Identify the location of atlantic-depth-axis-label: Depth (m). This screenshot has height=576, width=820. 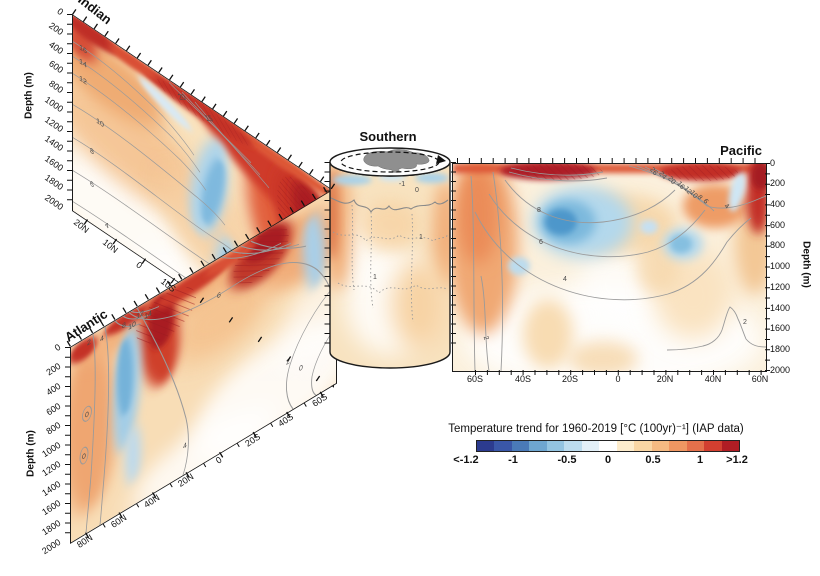
(31, 453).